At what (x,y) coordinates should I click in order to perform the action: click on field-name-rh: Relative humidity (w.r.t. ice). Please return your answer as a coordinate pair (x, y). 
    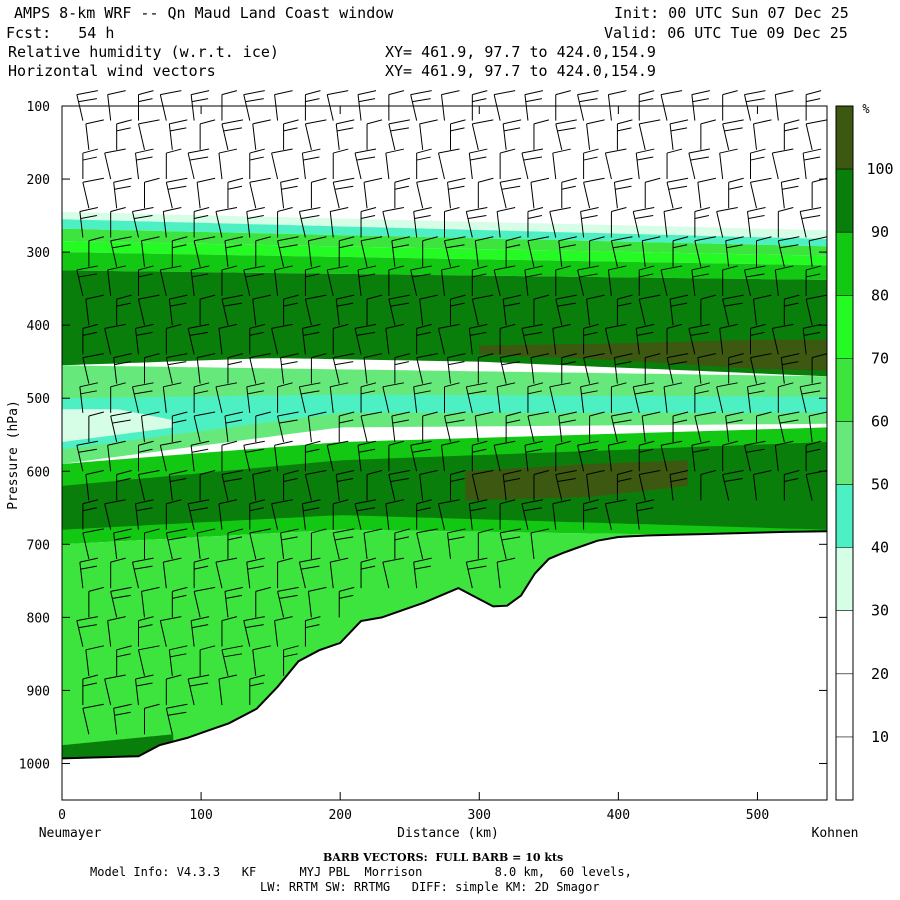
    Looking at the image, I should click on (143, 52).